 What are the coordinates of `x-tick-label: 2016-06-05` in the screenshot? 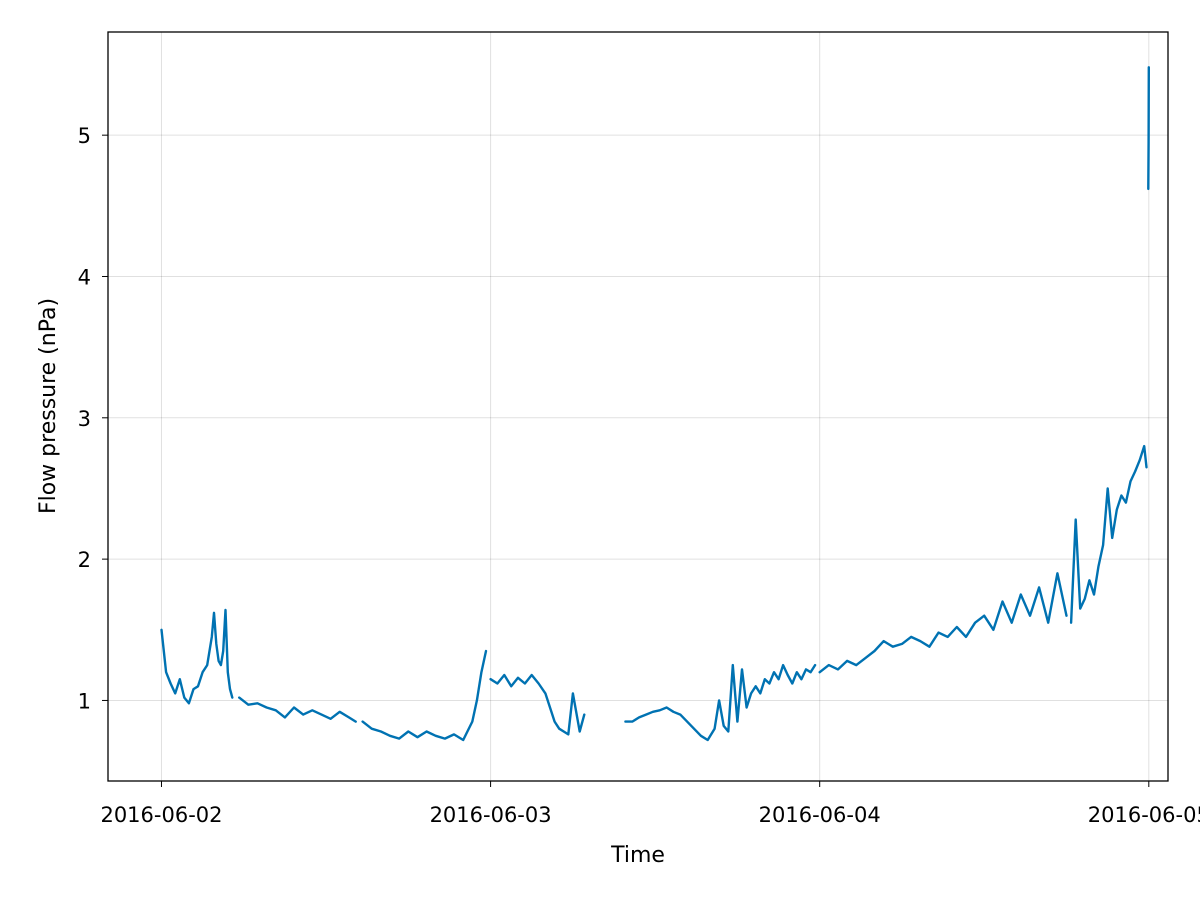 It's located at (1144, 815).